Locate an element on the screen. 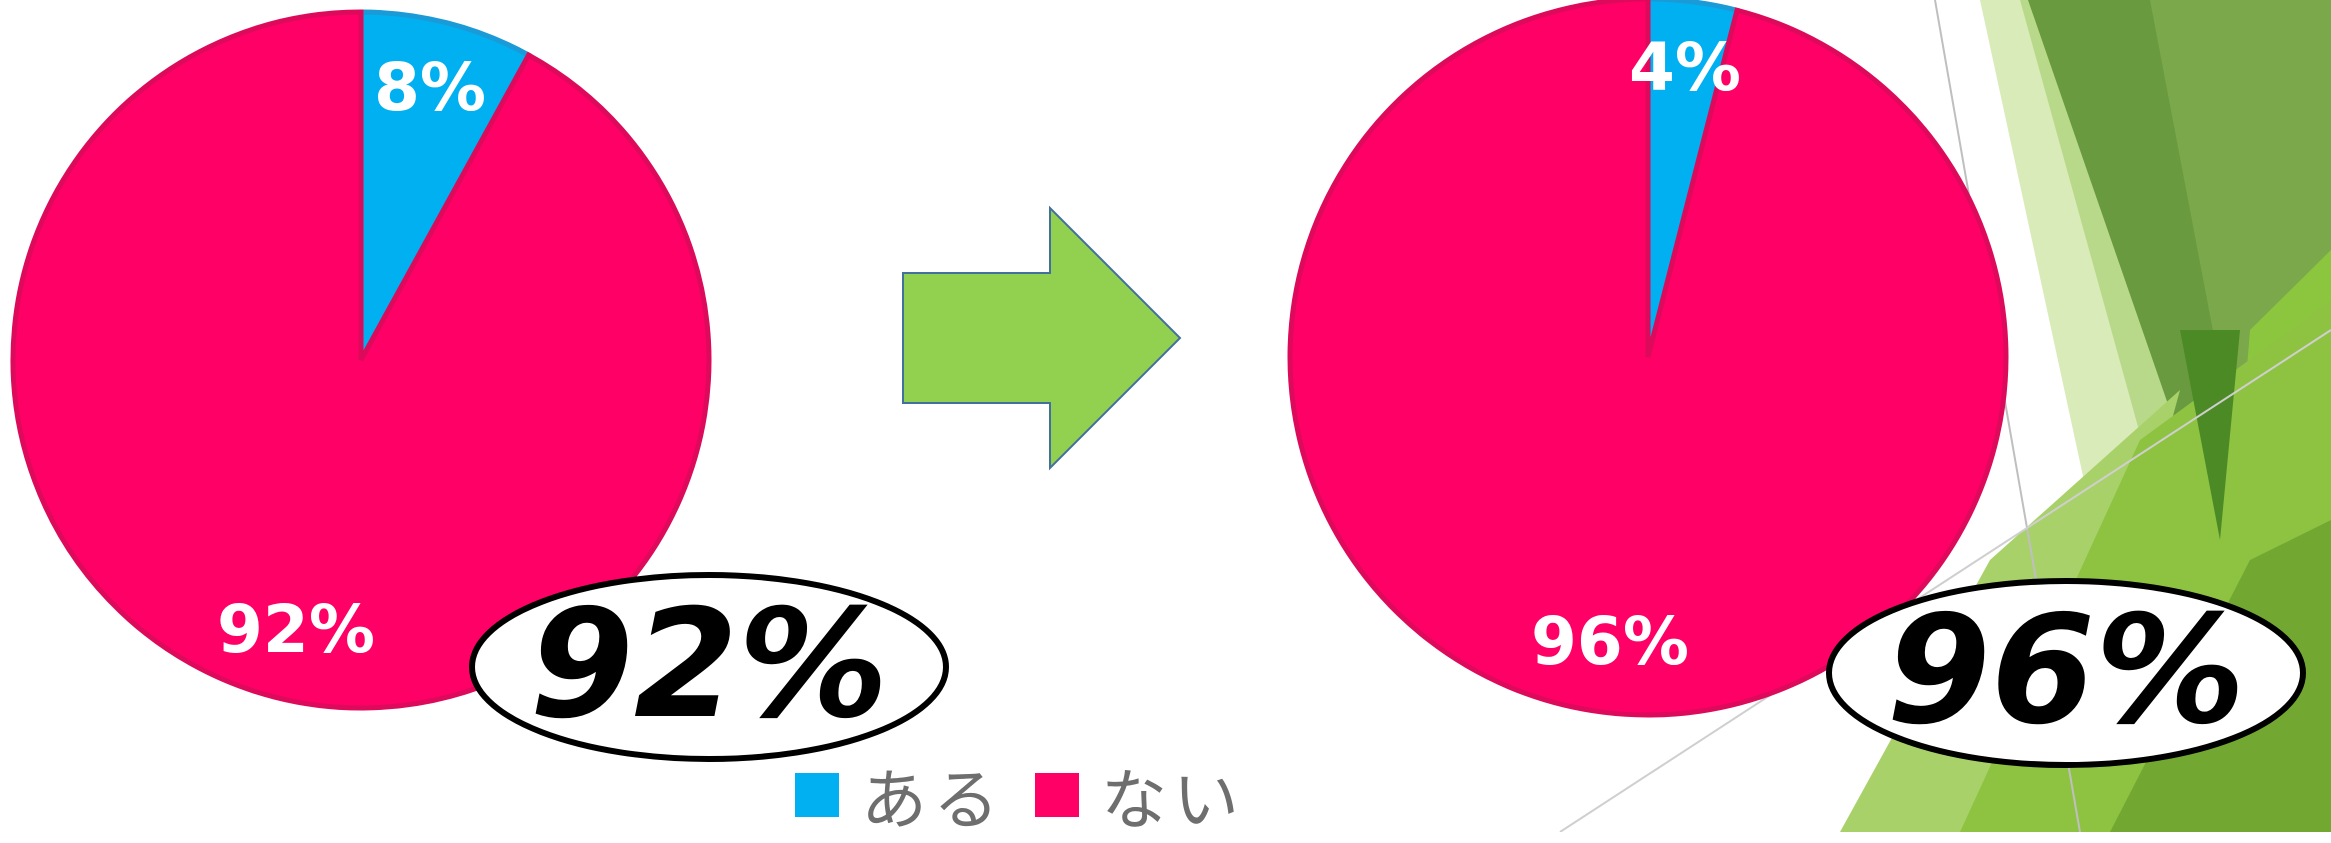  callout-after: 96% is located at coordinates (2066, 673).